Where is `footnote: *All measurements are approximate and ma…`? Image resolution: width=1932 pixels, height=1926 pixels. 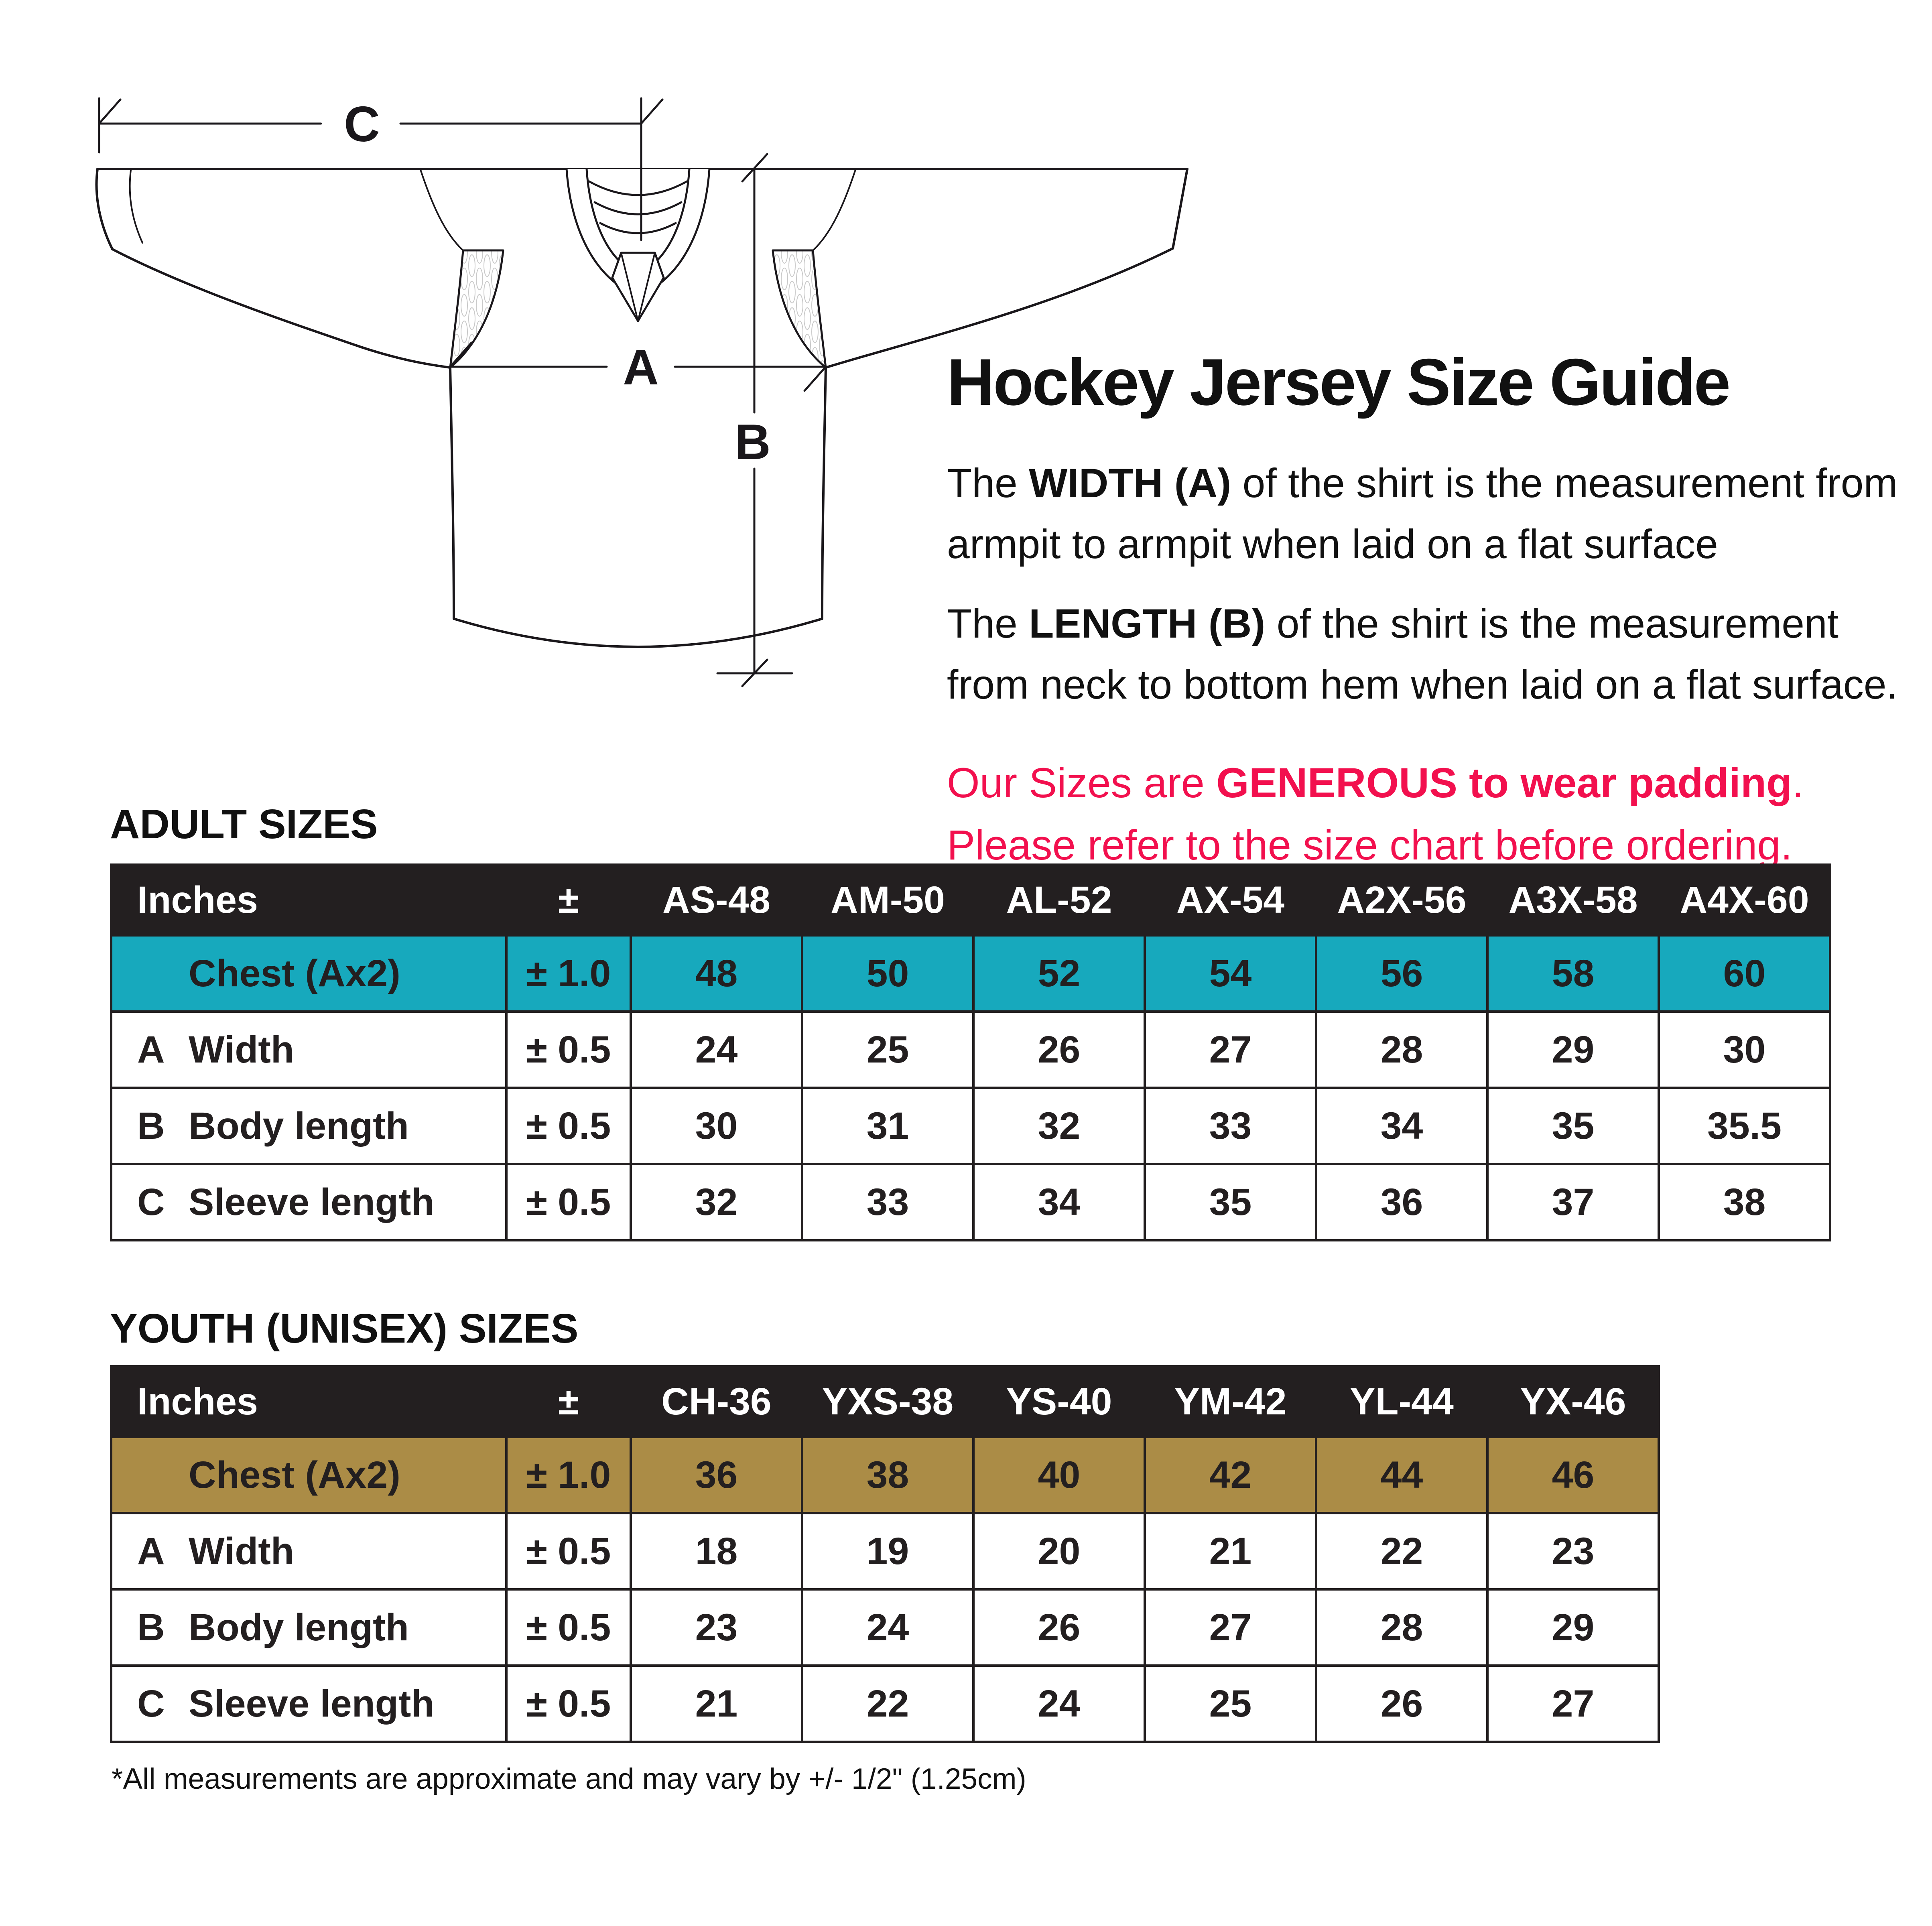
footnote: *All measurements are approximate and ma… is located at coordinates (569, 1779).